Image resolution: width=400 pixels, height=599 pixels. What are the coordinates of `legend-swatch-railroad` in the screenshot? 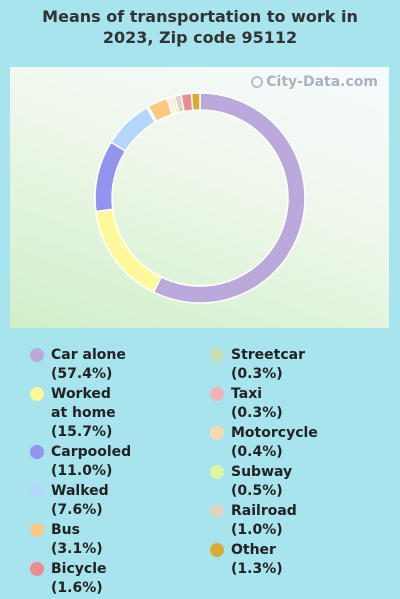 It's located at (217, 511).